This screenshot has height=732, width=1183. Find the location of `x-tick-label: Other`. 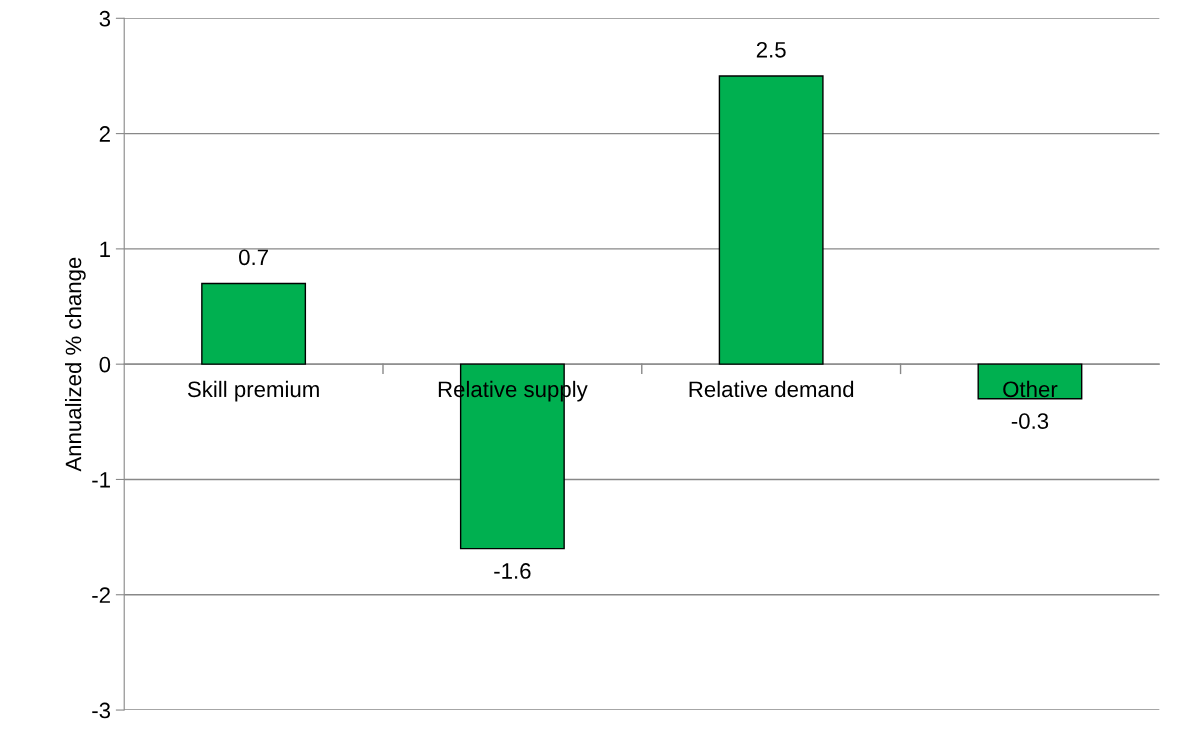

x-tick-label: Other is located at coordinates (1030, 389).